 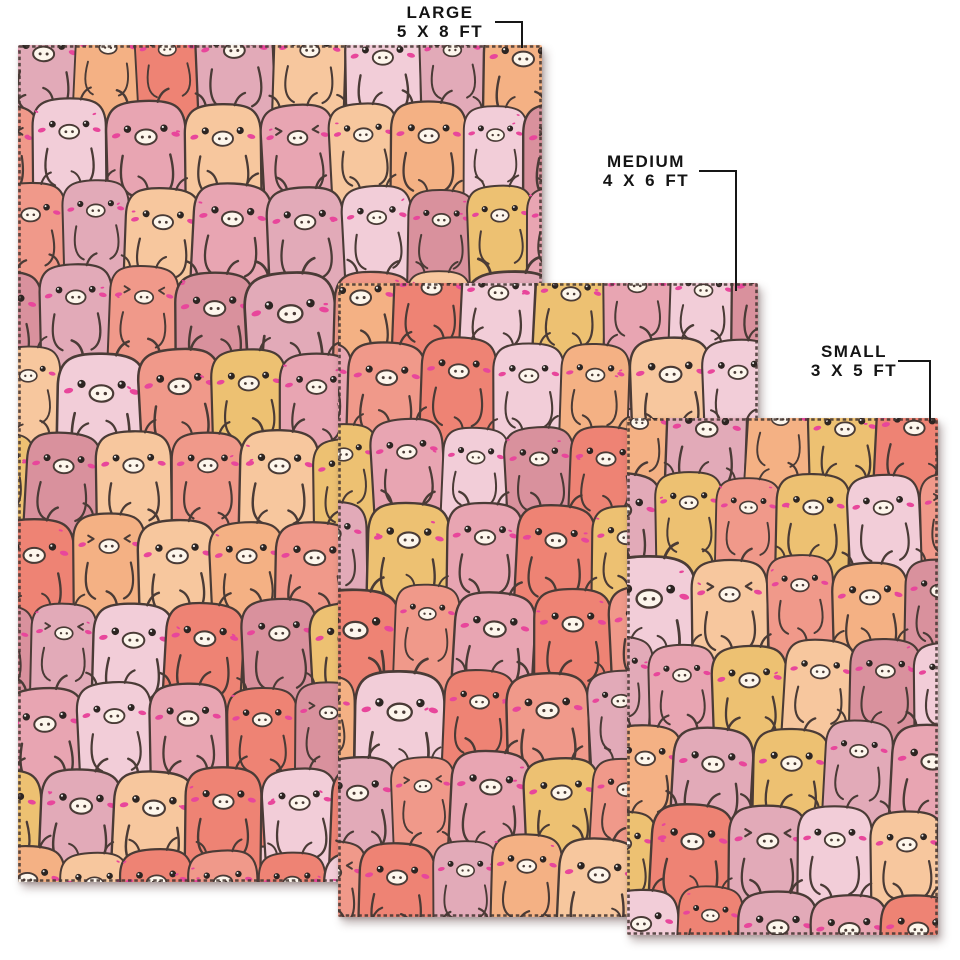 I want to click on size-label-small: SMALL 3 X 5 FT, so click(x=854, y=361).